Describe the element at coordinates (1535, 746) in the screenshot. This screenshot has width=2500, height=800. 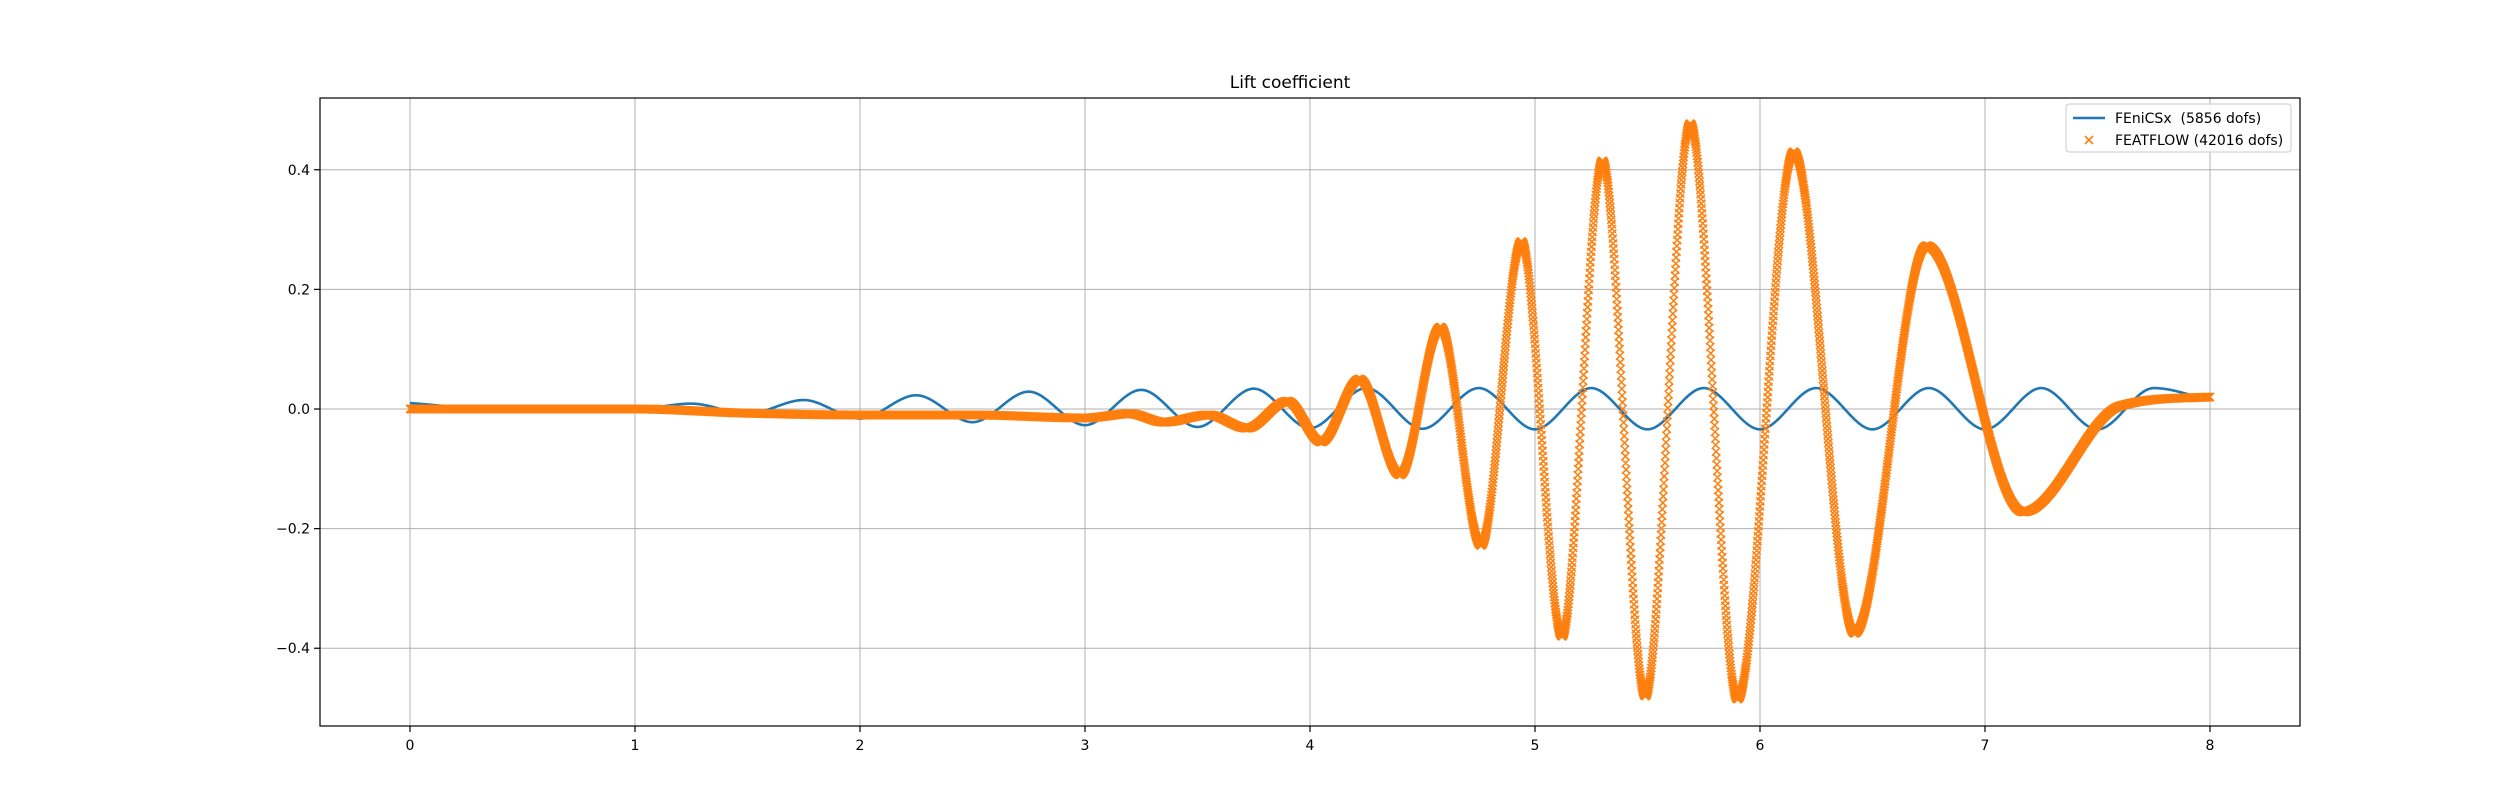
I see `x-tick-label: 5` at that location.